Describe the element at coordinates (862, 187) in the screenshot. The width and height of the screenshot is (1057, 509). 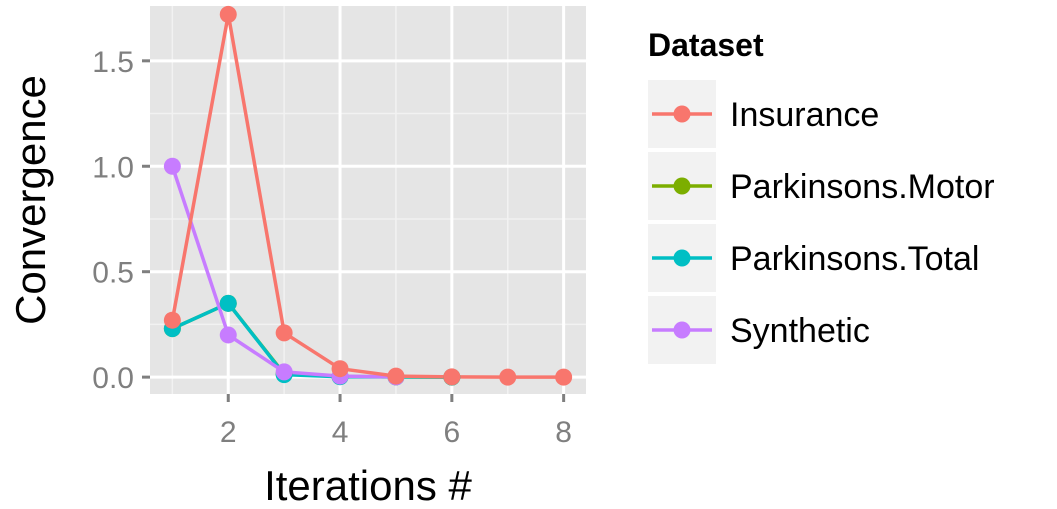
I see `legend-label: Parkinsons.Motor` at that location.